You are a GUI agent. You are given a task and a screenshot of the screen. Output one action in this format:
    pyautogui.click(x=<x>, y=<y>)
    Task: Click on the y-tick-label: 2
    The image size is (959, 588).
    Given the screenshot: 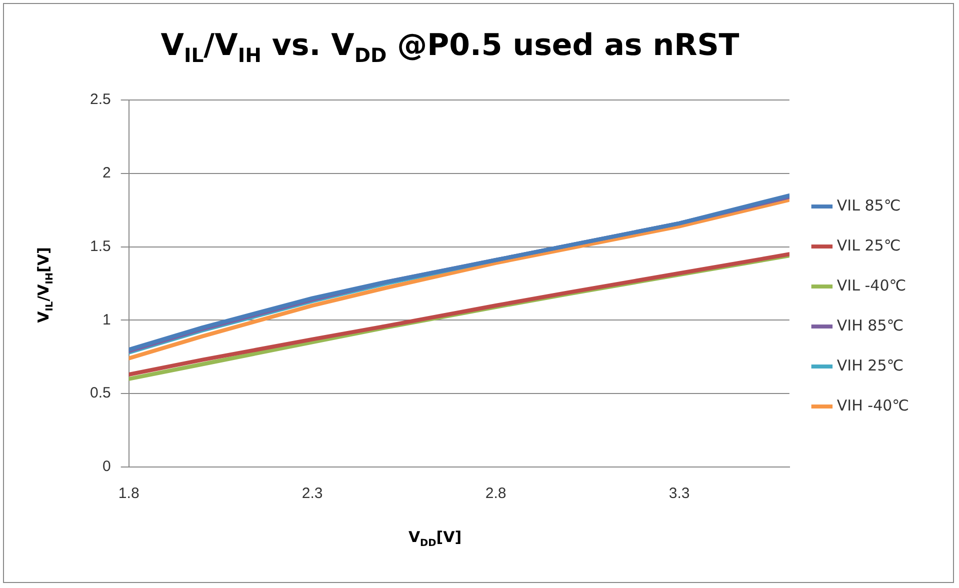 What is the action you would take?
    pyautogui.click(x=106, y=173)
    